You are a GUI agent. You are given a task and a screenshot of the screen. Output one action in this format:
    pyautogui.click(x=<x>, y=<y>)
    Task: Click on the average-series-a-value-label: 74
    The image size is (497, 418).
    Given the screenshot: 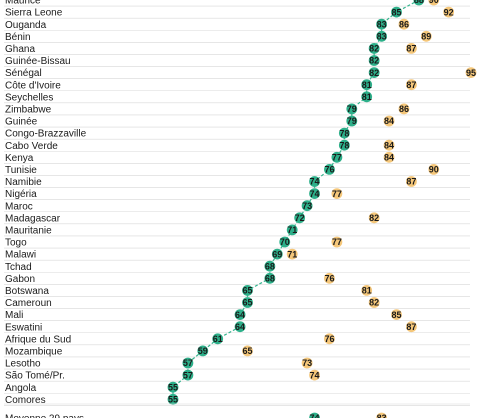 What is the action you would take?
    pyautogui.click(x=315, y=415)
    